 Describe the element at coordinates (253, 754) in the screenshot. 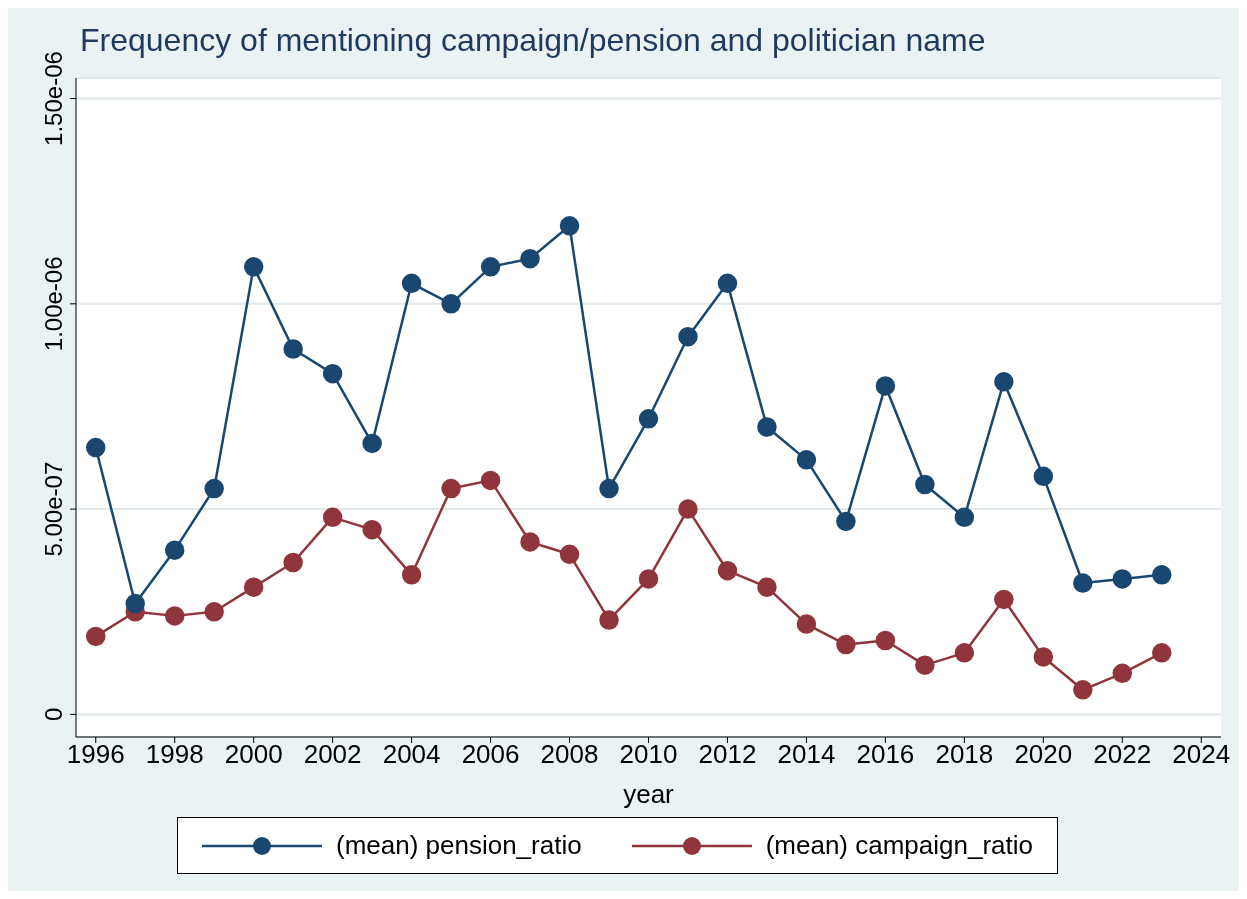

I see `x-tick-label: 2000` at that location.